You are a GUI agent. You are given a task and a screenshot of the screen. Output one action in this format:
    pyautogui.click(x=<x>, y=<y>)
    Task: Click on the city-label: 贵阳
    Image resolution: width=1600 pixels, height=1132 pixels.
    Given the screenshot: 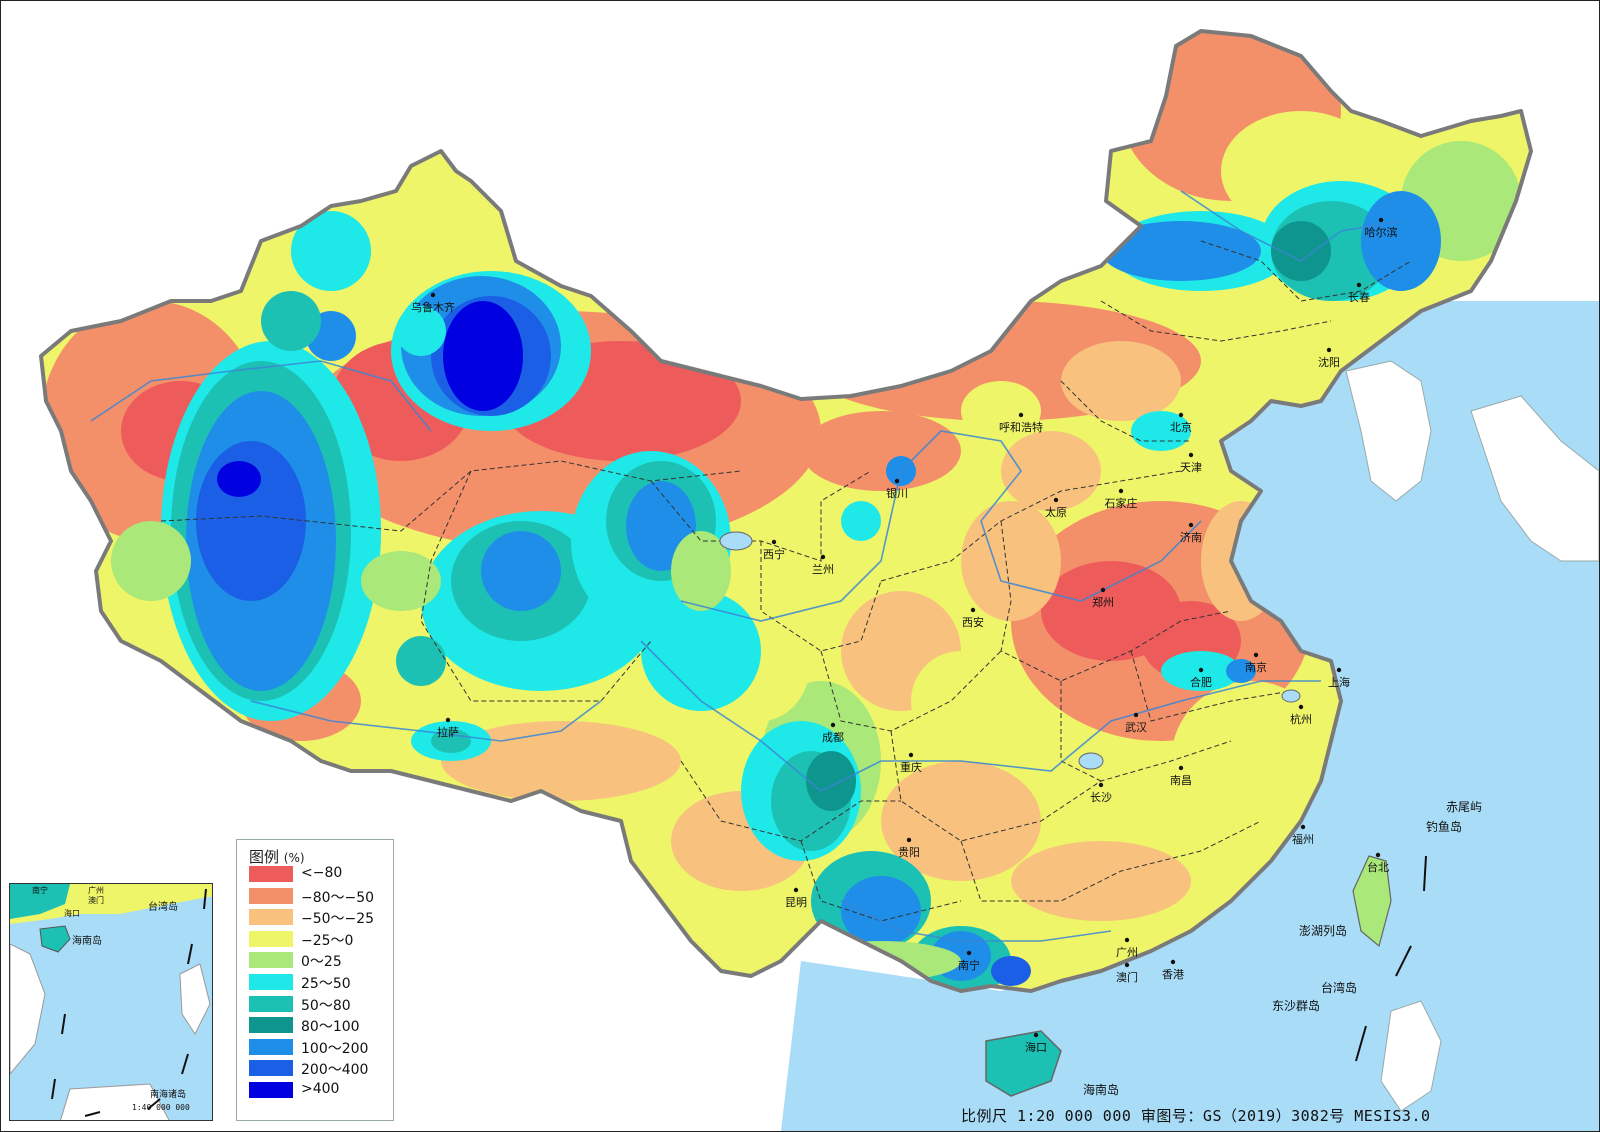 What is the action you would take?
    pyautogui.click(x=909, y=852)
    